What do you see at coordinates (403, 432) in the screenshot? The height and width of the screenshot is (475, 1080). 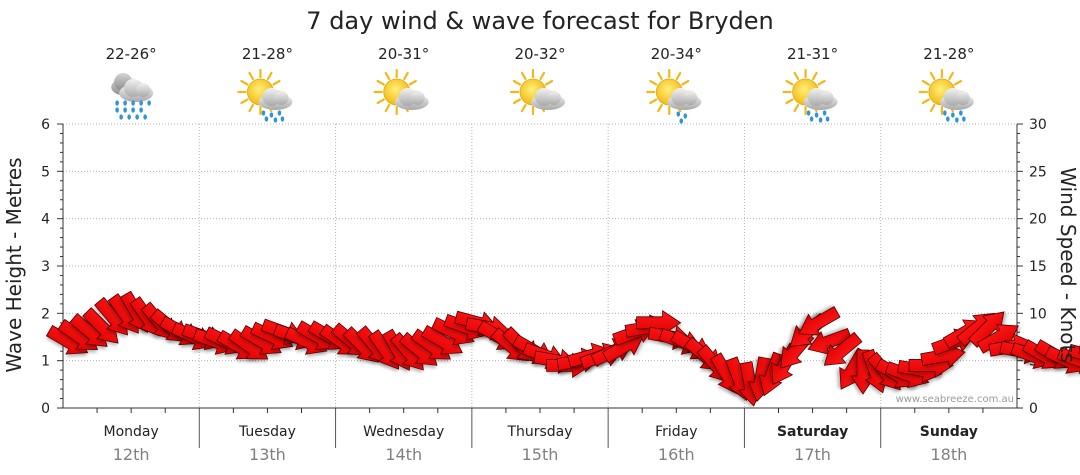 I see `day-name-label: Wednesday` at bounding box center [403, 432].